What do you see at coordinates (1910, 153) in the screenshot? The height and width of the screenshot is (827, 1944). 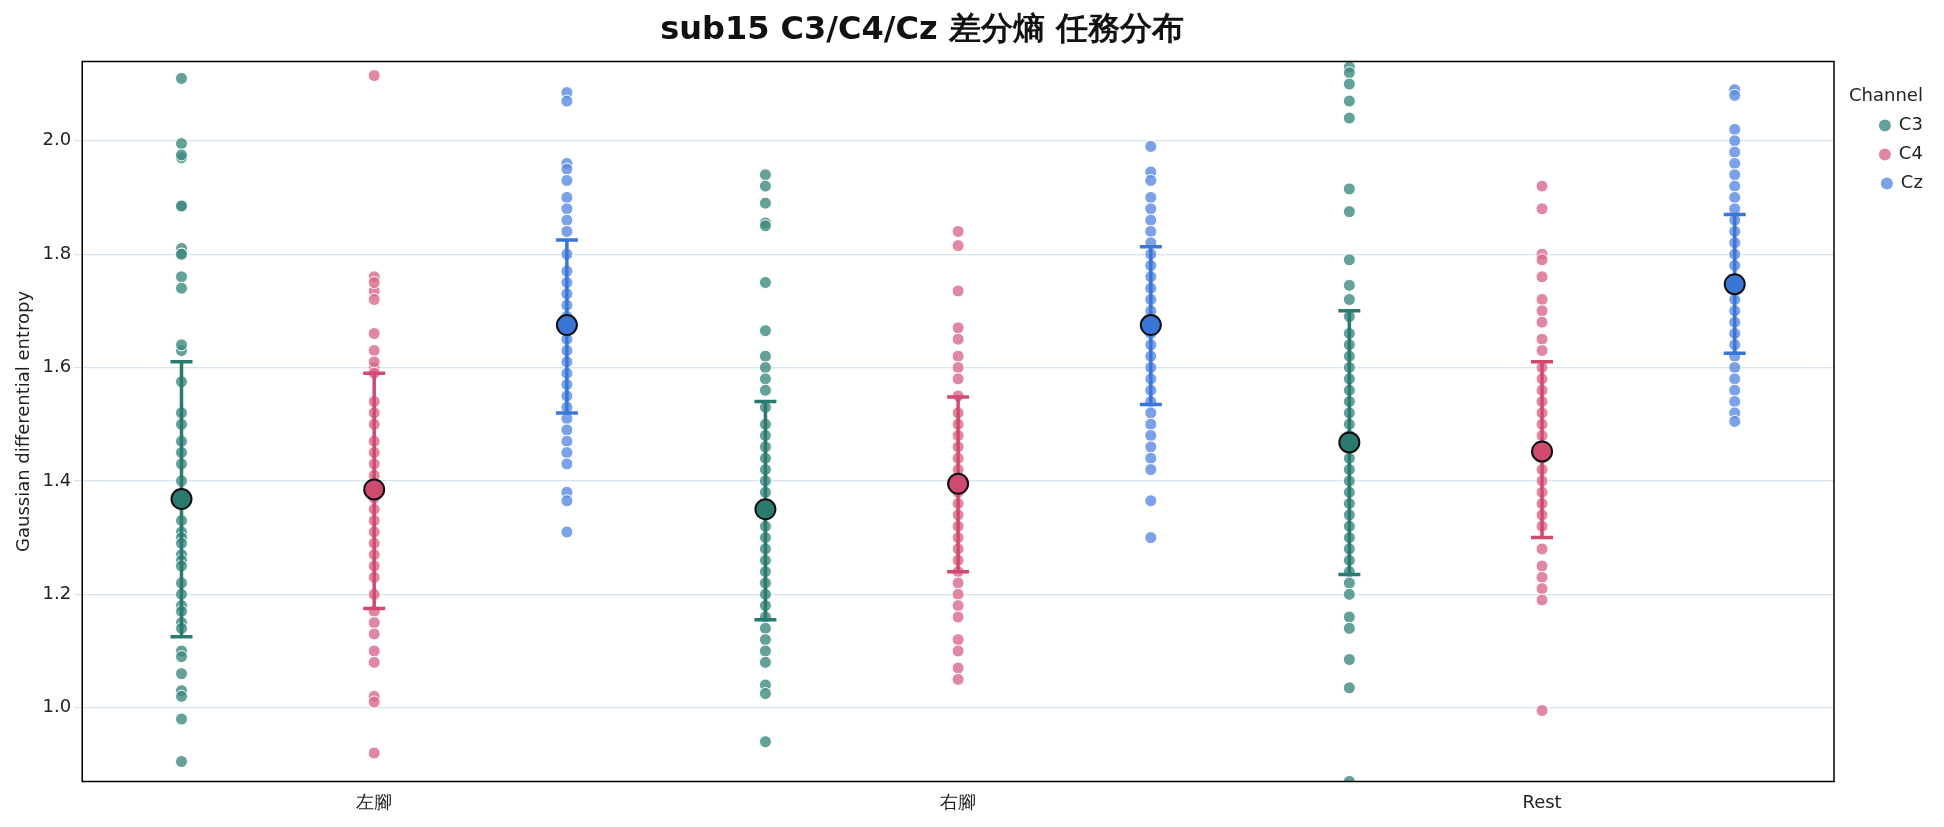 I see `legend-label: C4` at bounding box center [1910, 153].